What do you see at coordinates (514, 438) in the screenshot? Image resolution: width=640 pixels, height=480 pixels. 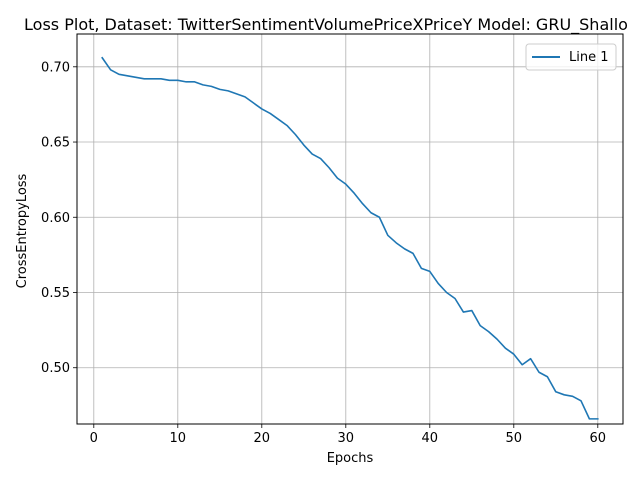 I see `x-tick-label: 50` at bounding box center [514, 438].